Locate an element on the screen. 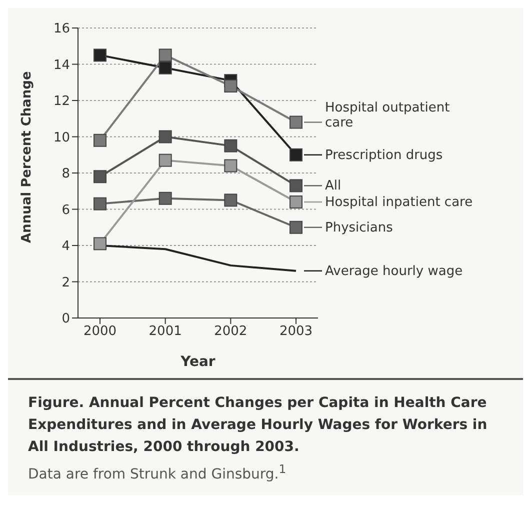  x-axis-title: Year is located at coordinates (198, 362).